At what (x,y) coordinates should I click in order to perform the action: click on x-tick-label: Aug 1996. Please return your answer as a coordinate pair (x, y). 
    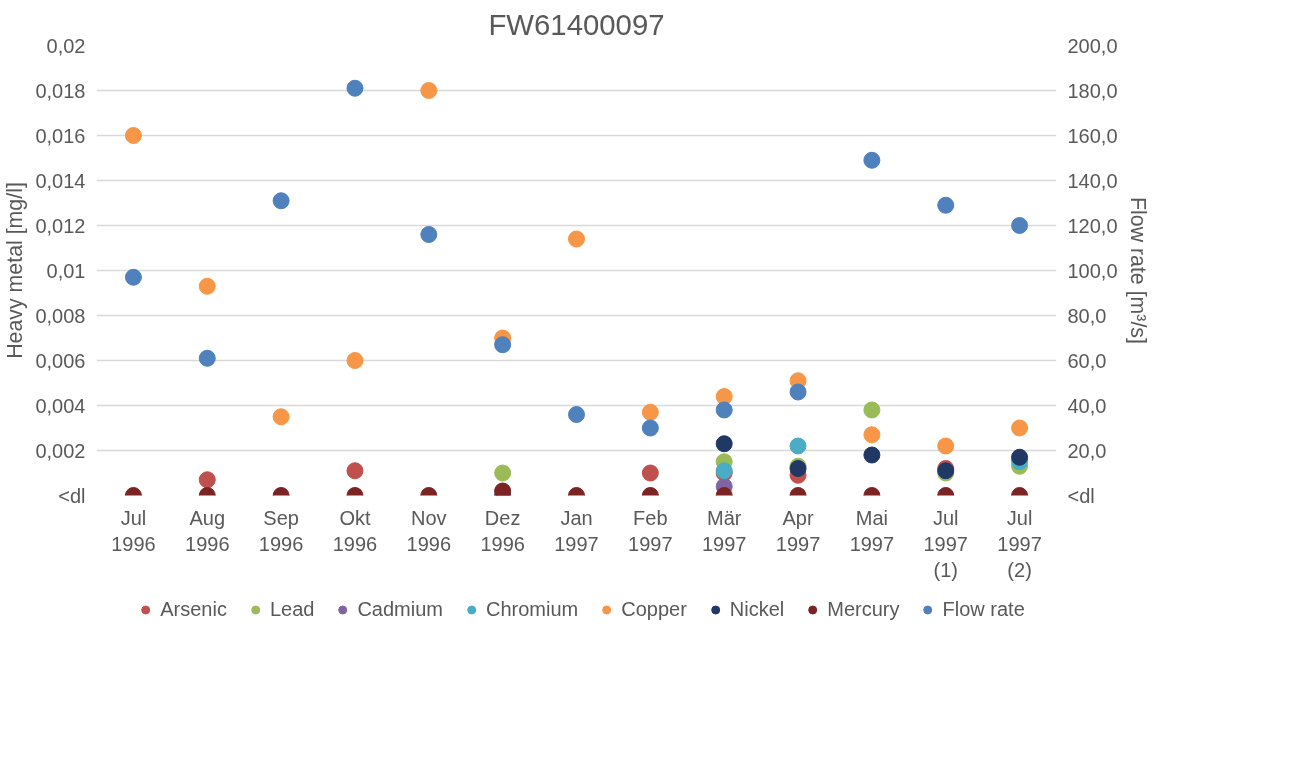
    Looking at the image, I should click on (207, 530).